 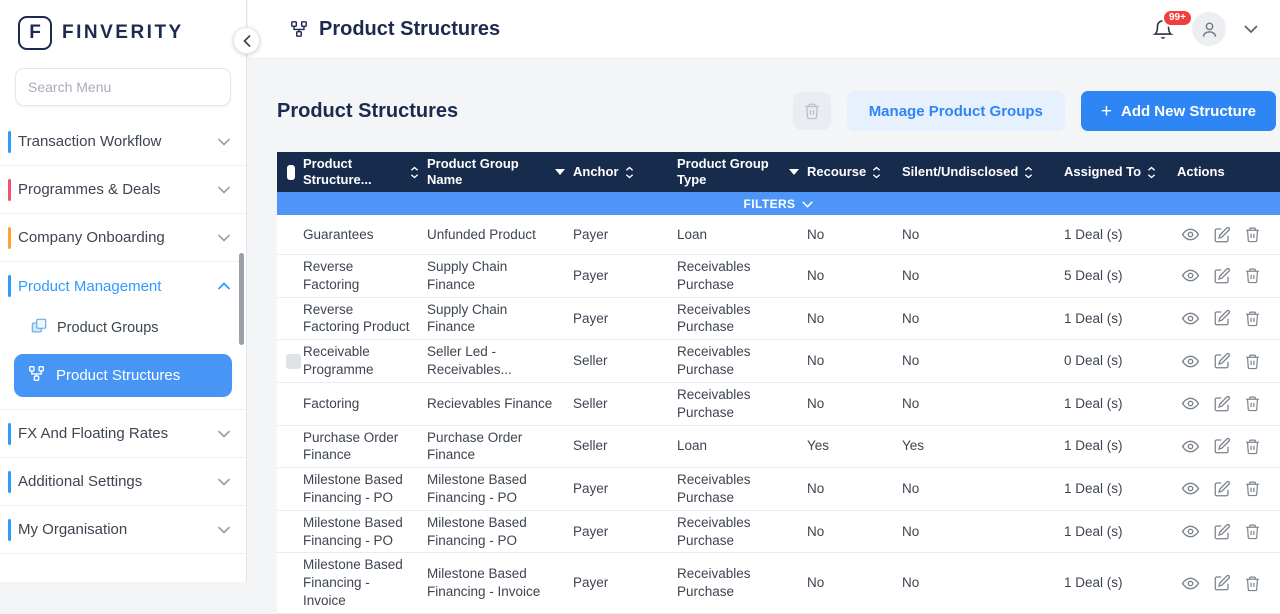 What do you see at coordinates (983, 172) in the screenshot?
I see `column-silent-undisclosed: Silent/Undisclosed` at bounding box center [983, 172].